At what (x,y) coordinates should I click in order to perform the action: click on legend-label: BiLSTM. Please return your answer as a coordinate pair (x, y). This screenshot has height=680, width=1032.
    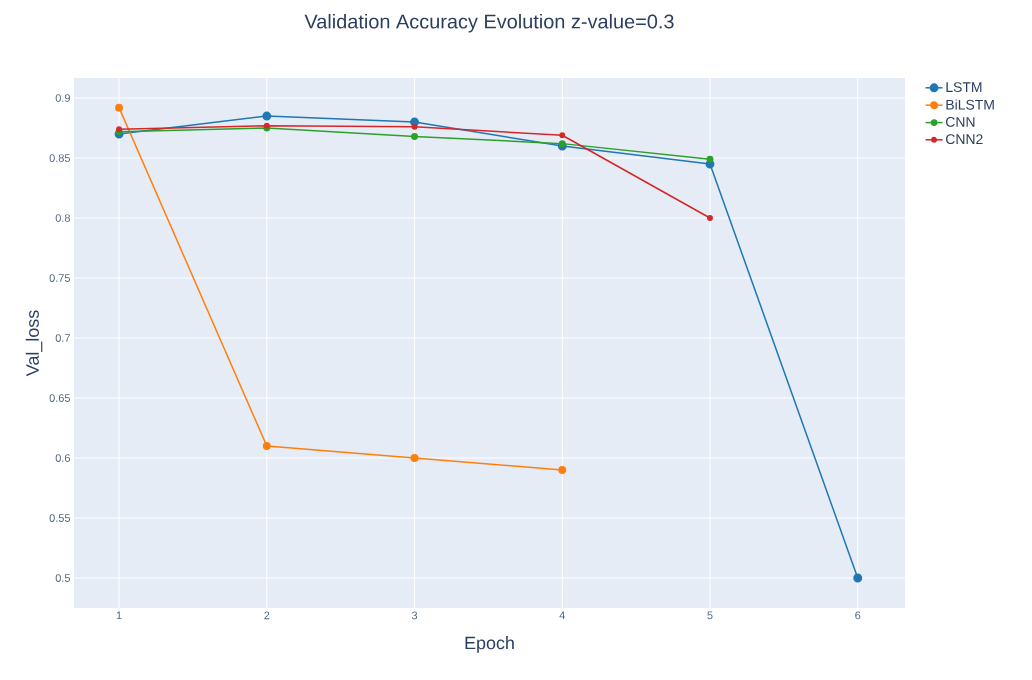
    Looking at the image, I should click on (970, 104).